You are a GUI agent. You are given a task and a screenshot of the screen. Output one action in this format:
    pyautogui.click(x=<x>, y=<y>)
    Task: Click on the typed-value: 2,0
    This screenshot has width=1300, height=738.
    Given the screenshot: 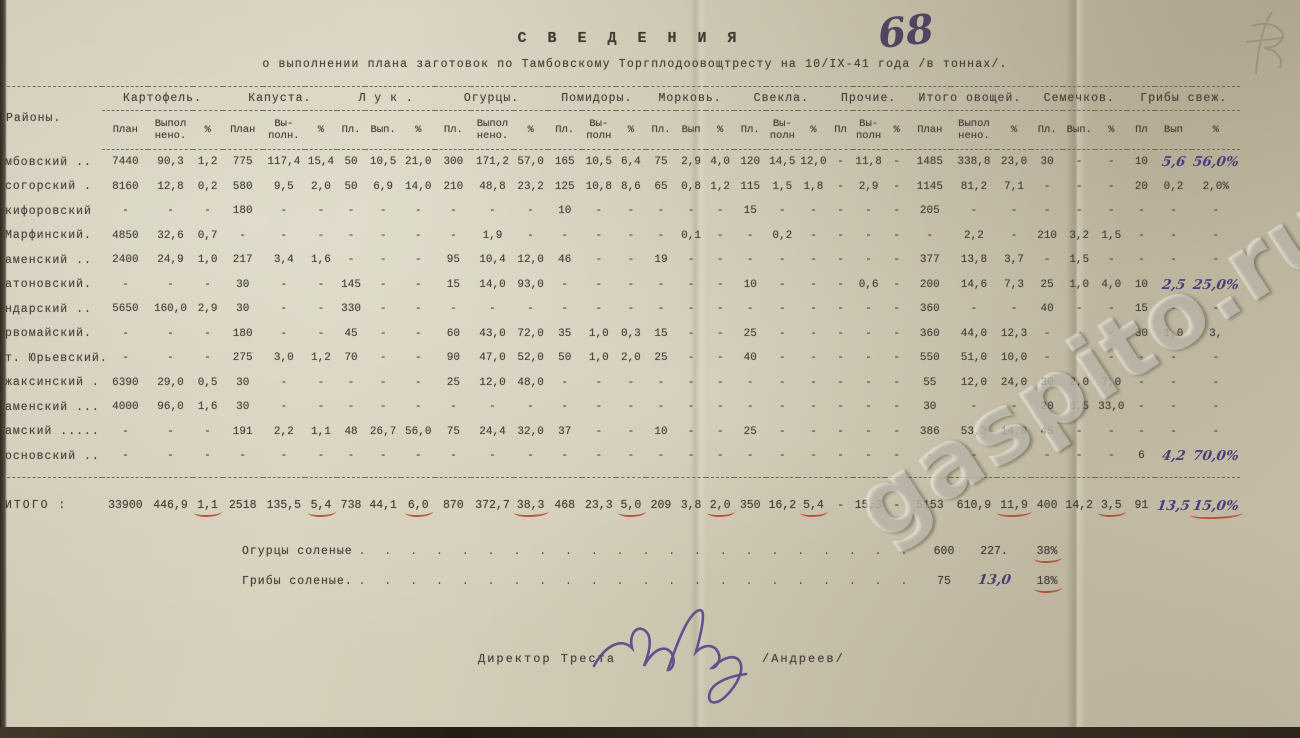 What is the action you would take?
    pyautogui.click(x=720, y=505)
    